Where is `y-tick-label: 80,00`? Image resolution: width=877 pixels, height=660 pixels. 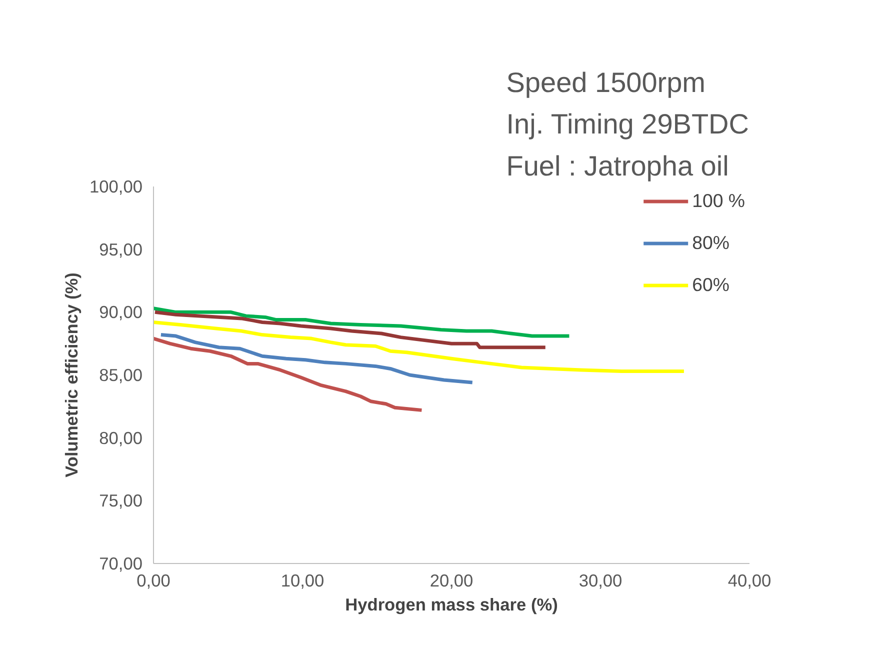 y-tick-label: 80,00 is located at coordinates (121, 438).